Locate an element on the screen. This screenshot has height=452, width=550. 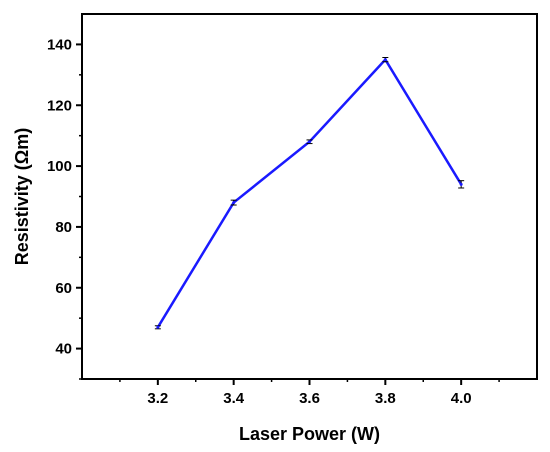
x-tick-label: 3.6 is located at coordinates (309, 398).